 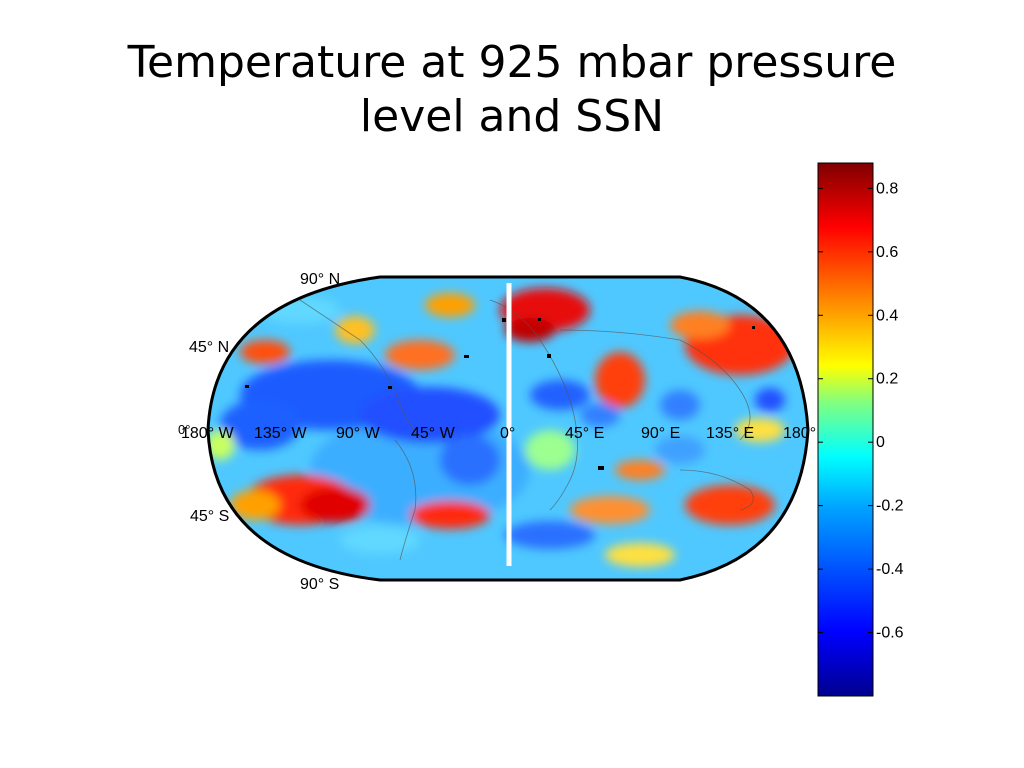 I want to click on title-line-2: level and SSN, so click(x=512, y=116).